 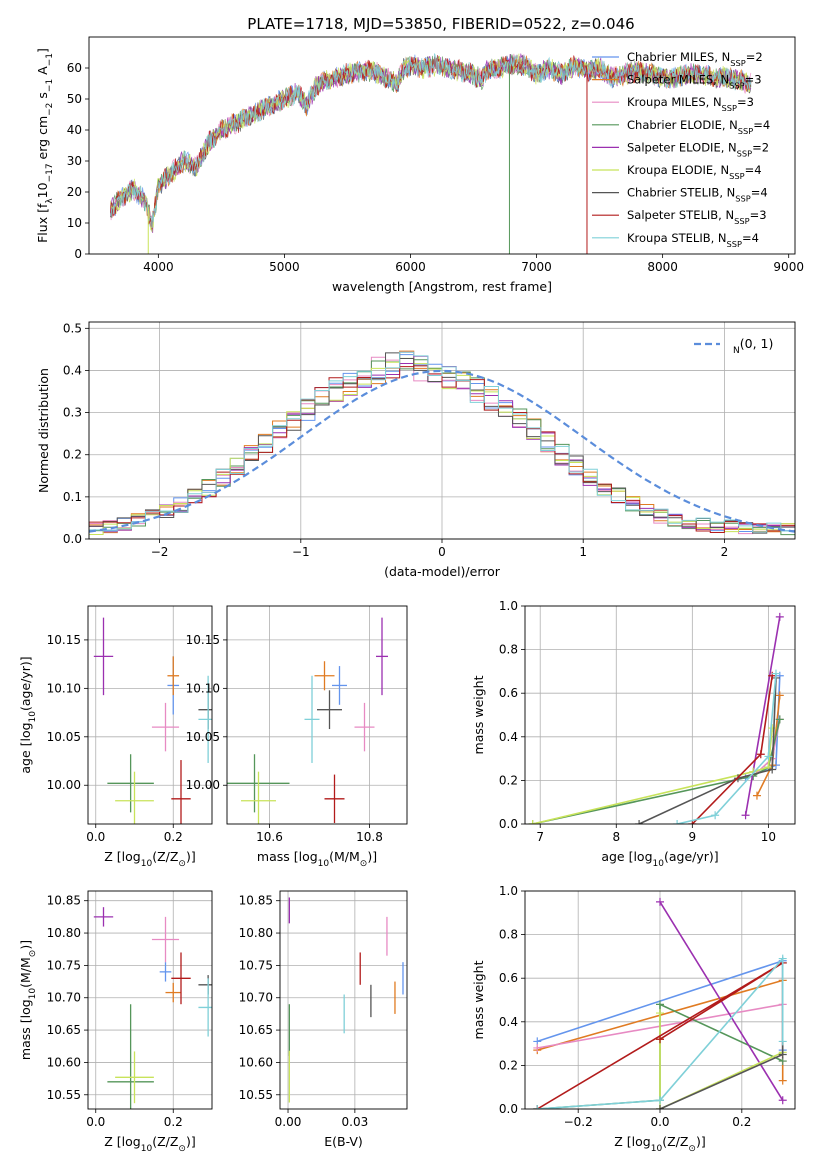 What do you see at coordinates (203, 737) in the screenshot?
I see `y-tick-label: 10.05` at bounding box center [203, 737].